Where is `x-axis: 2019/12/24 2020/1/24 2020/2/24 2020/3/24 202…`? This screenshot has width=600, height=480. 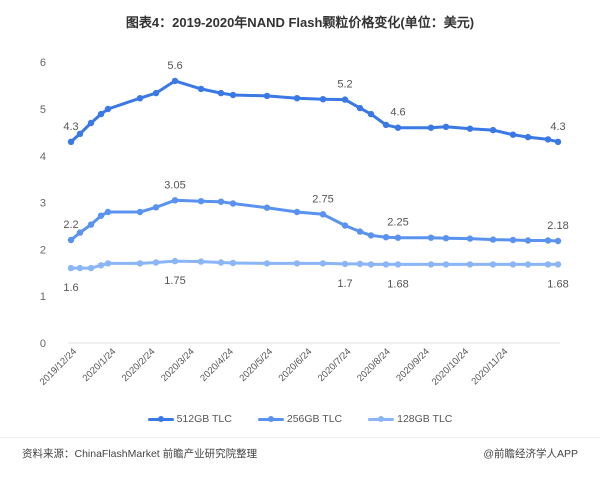 x-axis: 2019/12/24 2020/1/24 2020/2/24 2020/3/24 202… is located at coordinates (274, 366).